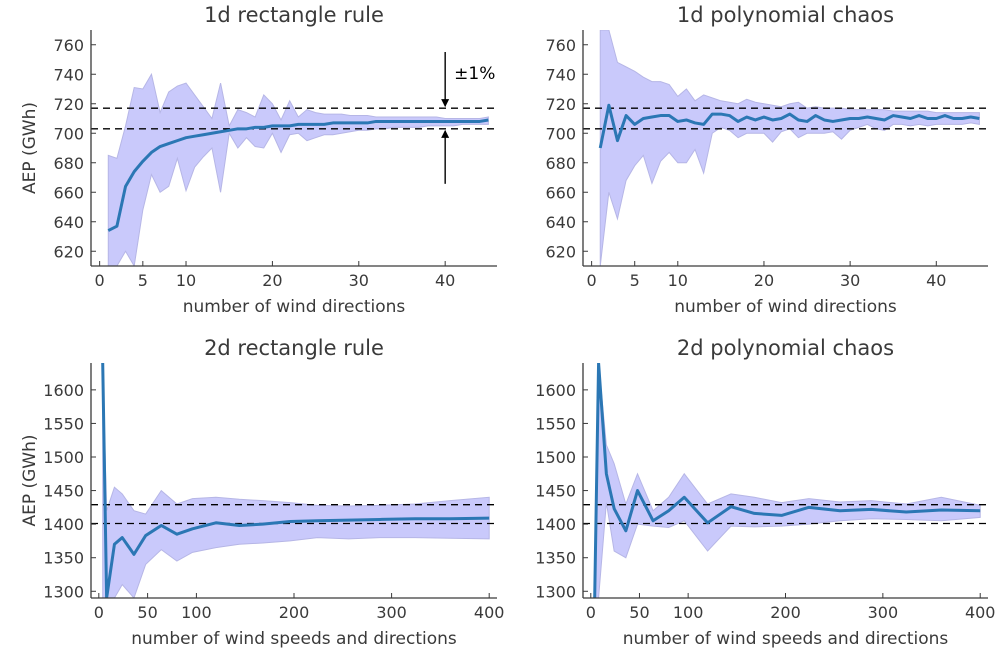  Describe the element at coordinates (445, 103) in the screenshot. I see `arrow-down-head` at that location.